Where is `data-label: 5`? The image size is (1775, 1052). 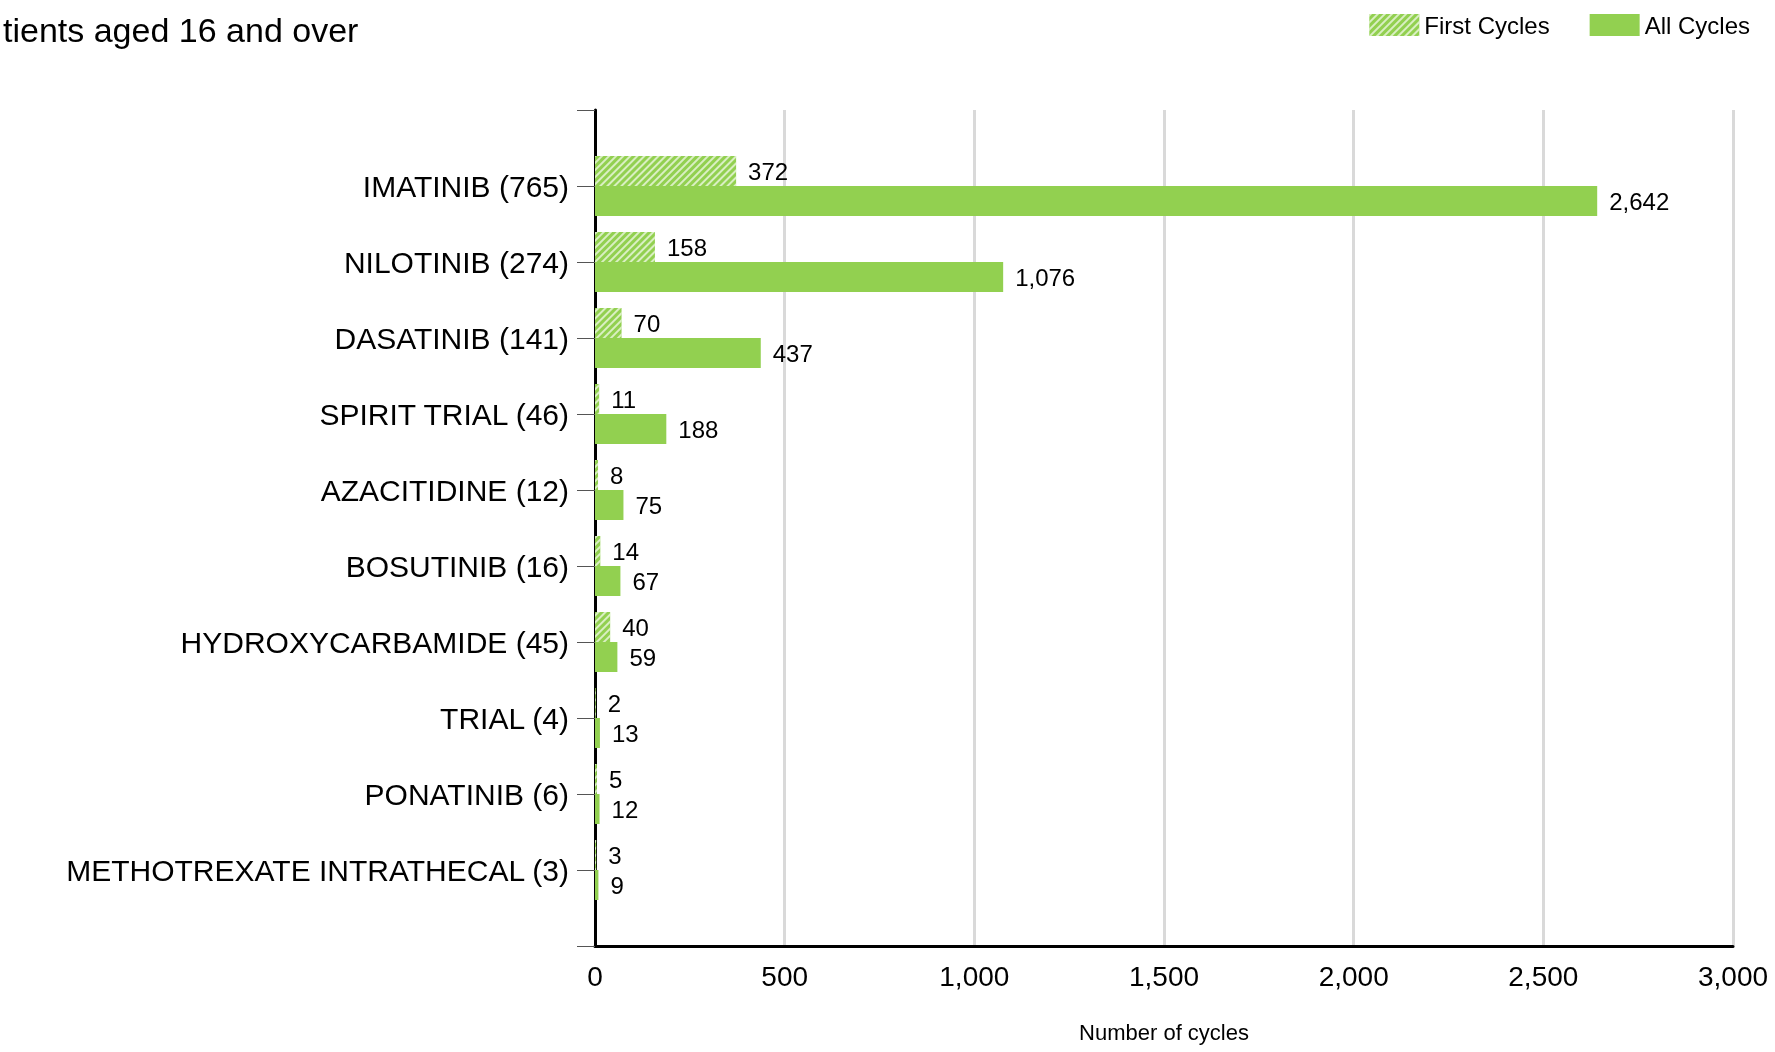
data-label: 5 is located at coordinates (615, 779).